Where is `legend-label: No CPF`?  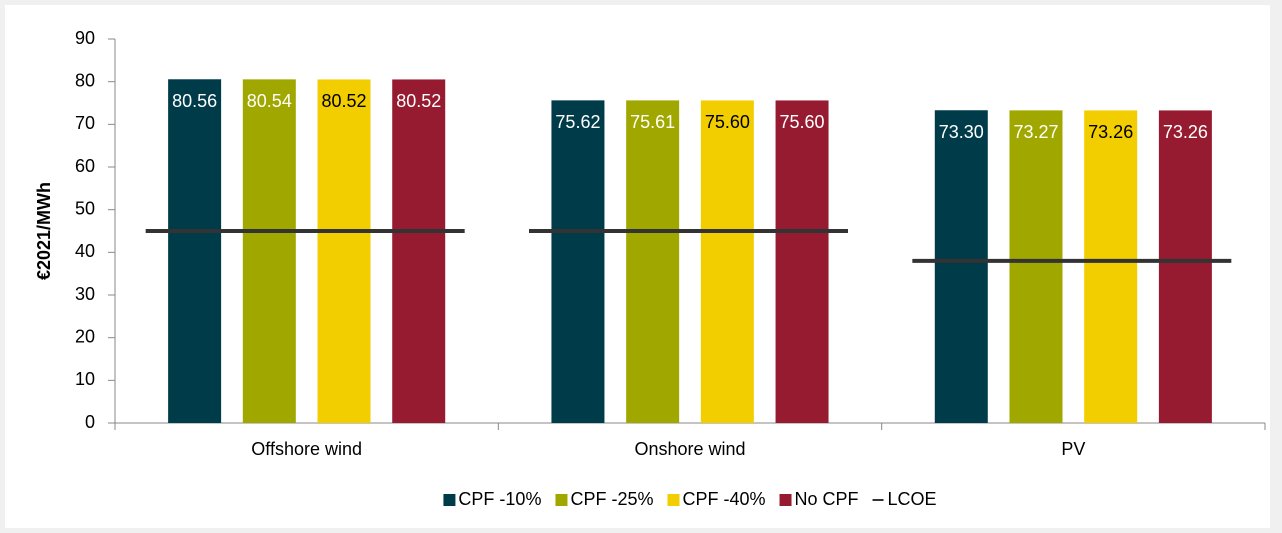
legend-label: No CPF is located at coordinates (827, 499).